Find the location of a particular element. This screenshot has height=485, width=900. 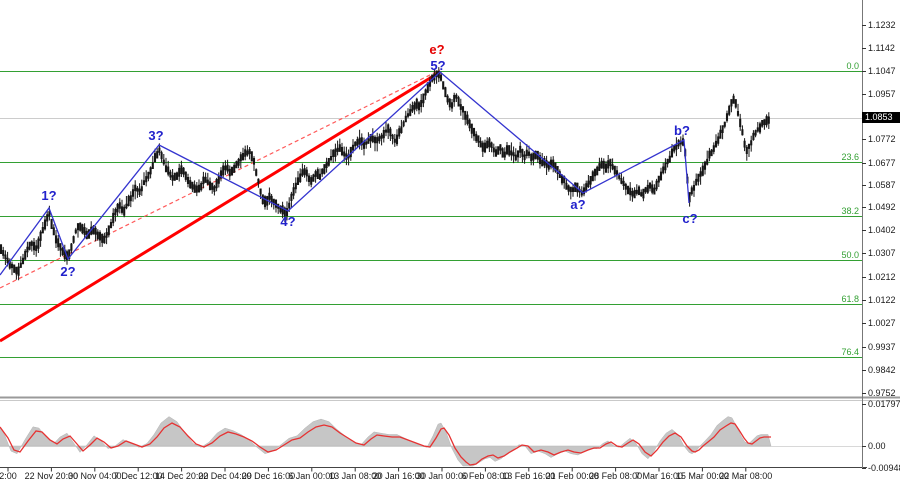

time-label: 22 Nov 20:00 is located at coordinates (52, 476).